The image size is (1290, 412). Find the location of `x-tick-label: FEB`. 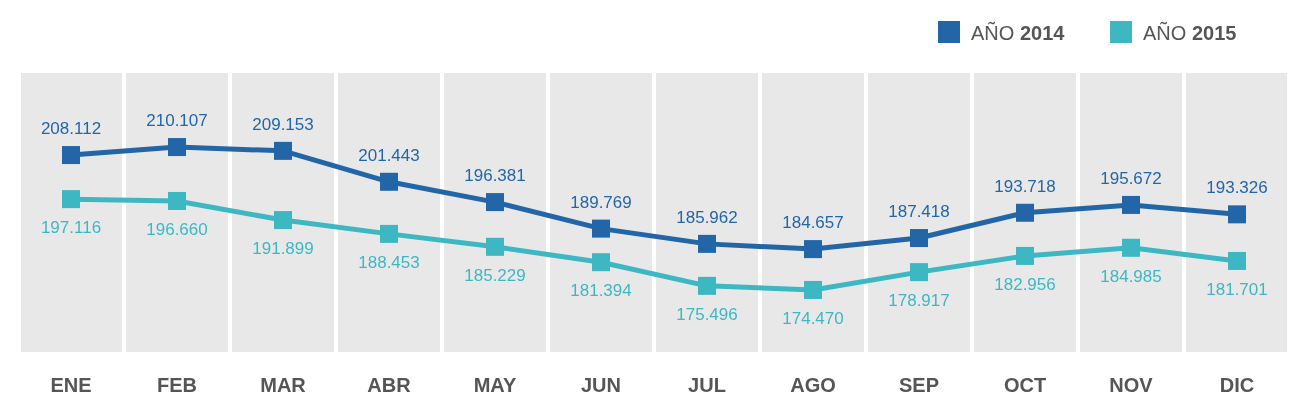

x-tick-label: FEB is located at coordinates (177, 385).